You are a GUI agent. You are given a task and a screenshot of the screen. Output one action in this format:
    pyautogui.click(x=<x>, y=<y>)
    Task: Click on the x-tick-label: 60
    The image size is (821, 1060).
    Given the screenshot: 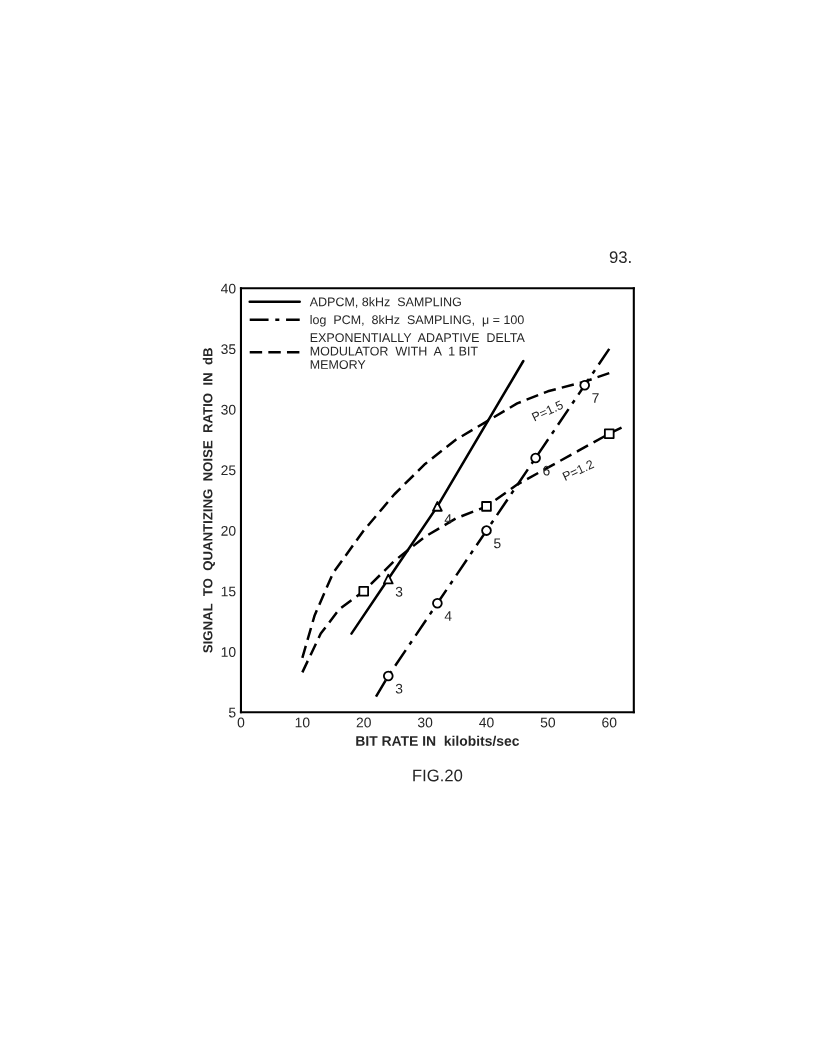 What is the action you would take?
    pyautogui.click(x=609, y=722)
    